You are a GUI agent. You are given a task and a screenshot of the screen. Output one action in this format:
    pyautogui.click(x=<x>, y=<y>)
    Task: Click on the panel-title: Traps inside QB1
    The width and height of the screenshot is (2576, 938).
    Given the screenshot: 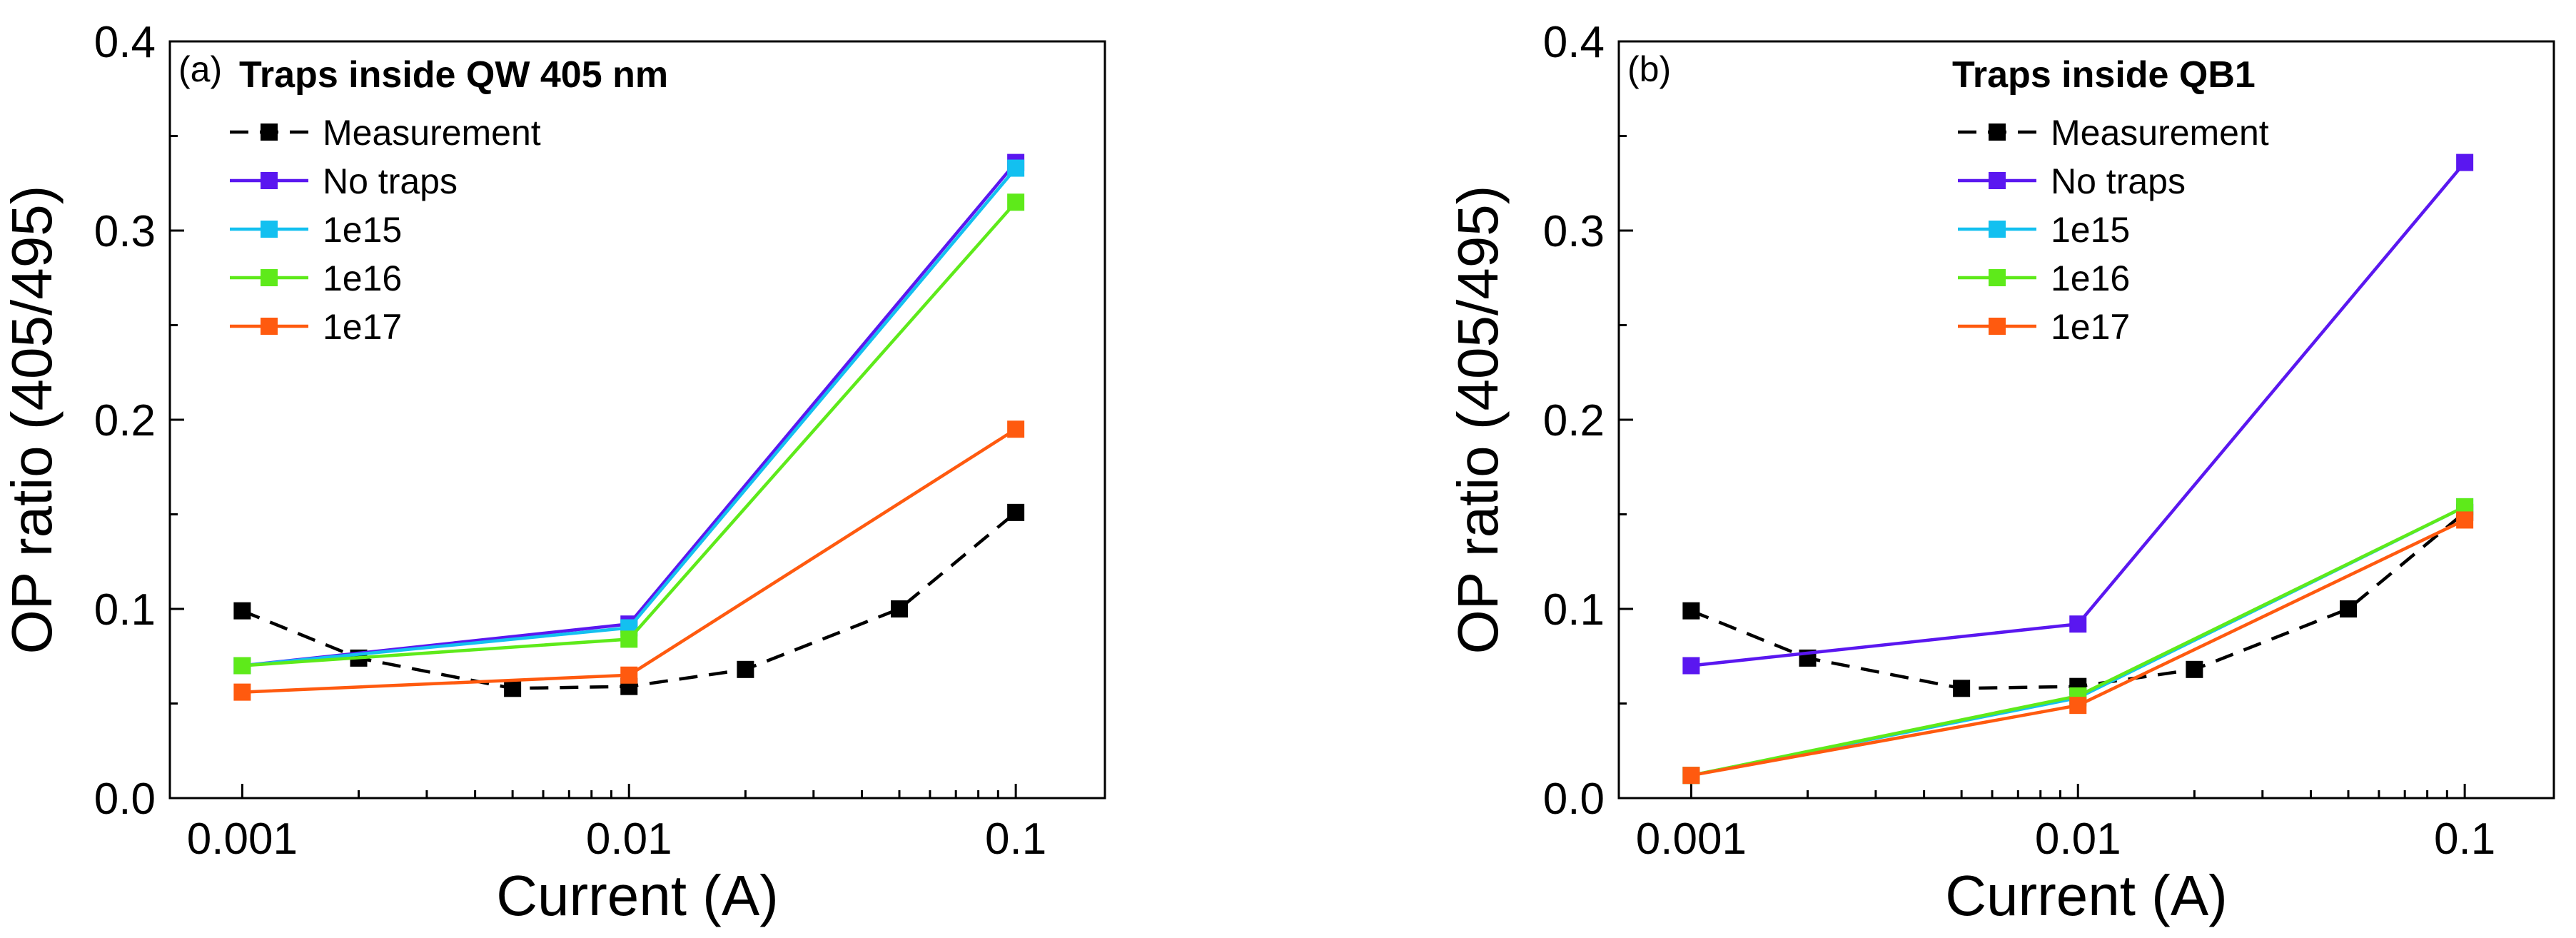 What is the action you would take?
    pyautogui.click(x=2104, y=75)
    